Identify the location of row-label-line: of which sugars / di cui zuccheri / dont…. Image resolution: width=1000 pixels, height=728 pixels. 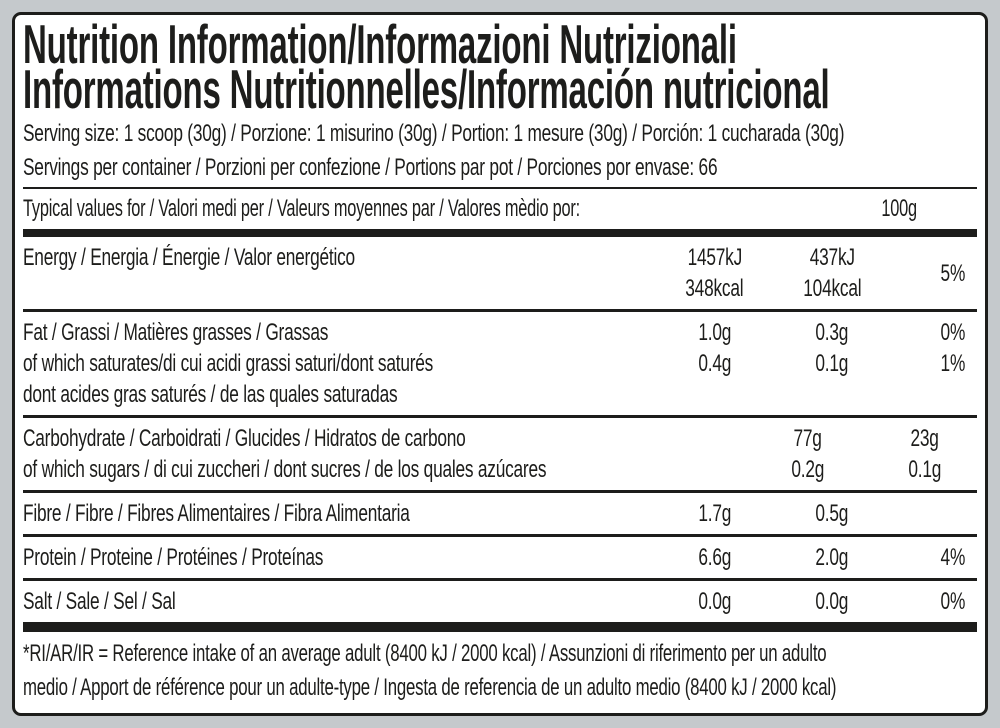
(285, 469).